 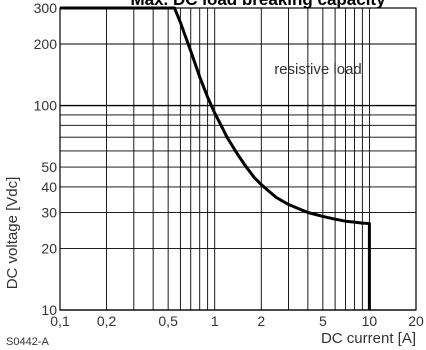 What do you see at coordinates (49, 167) in the screenshot?
I see `y-tick-label: 50` at bounding box center [49, 167].